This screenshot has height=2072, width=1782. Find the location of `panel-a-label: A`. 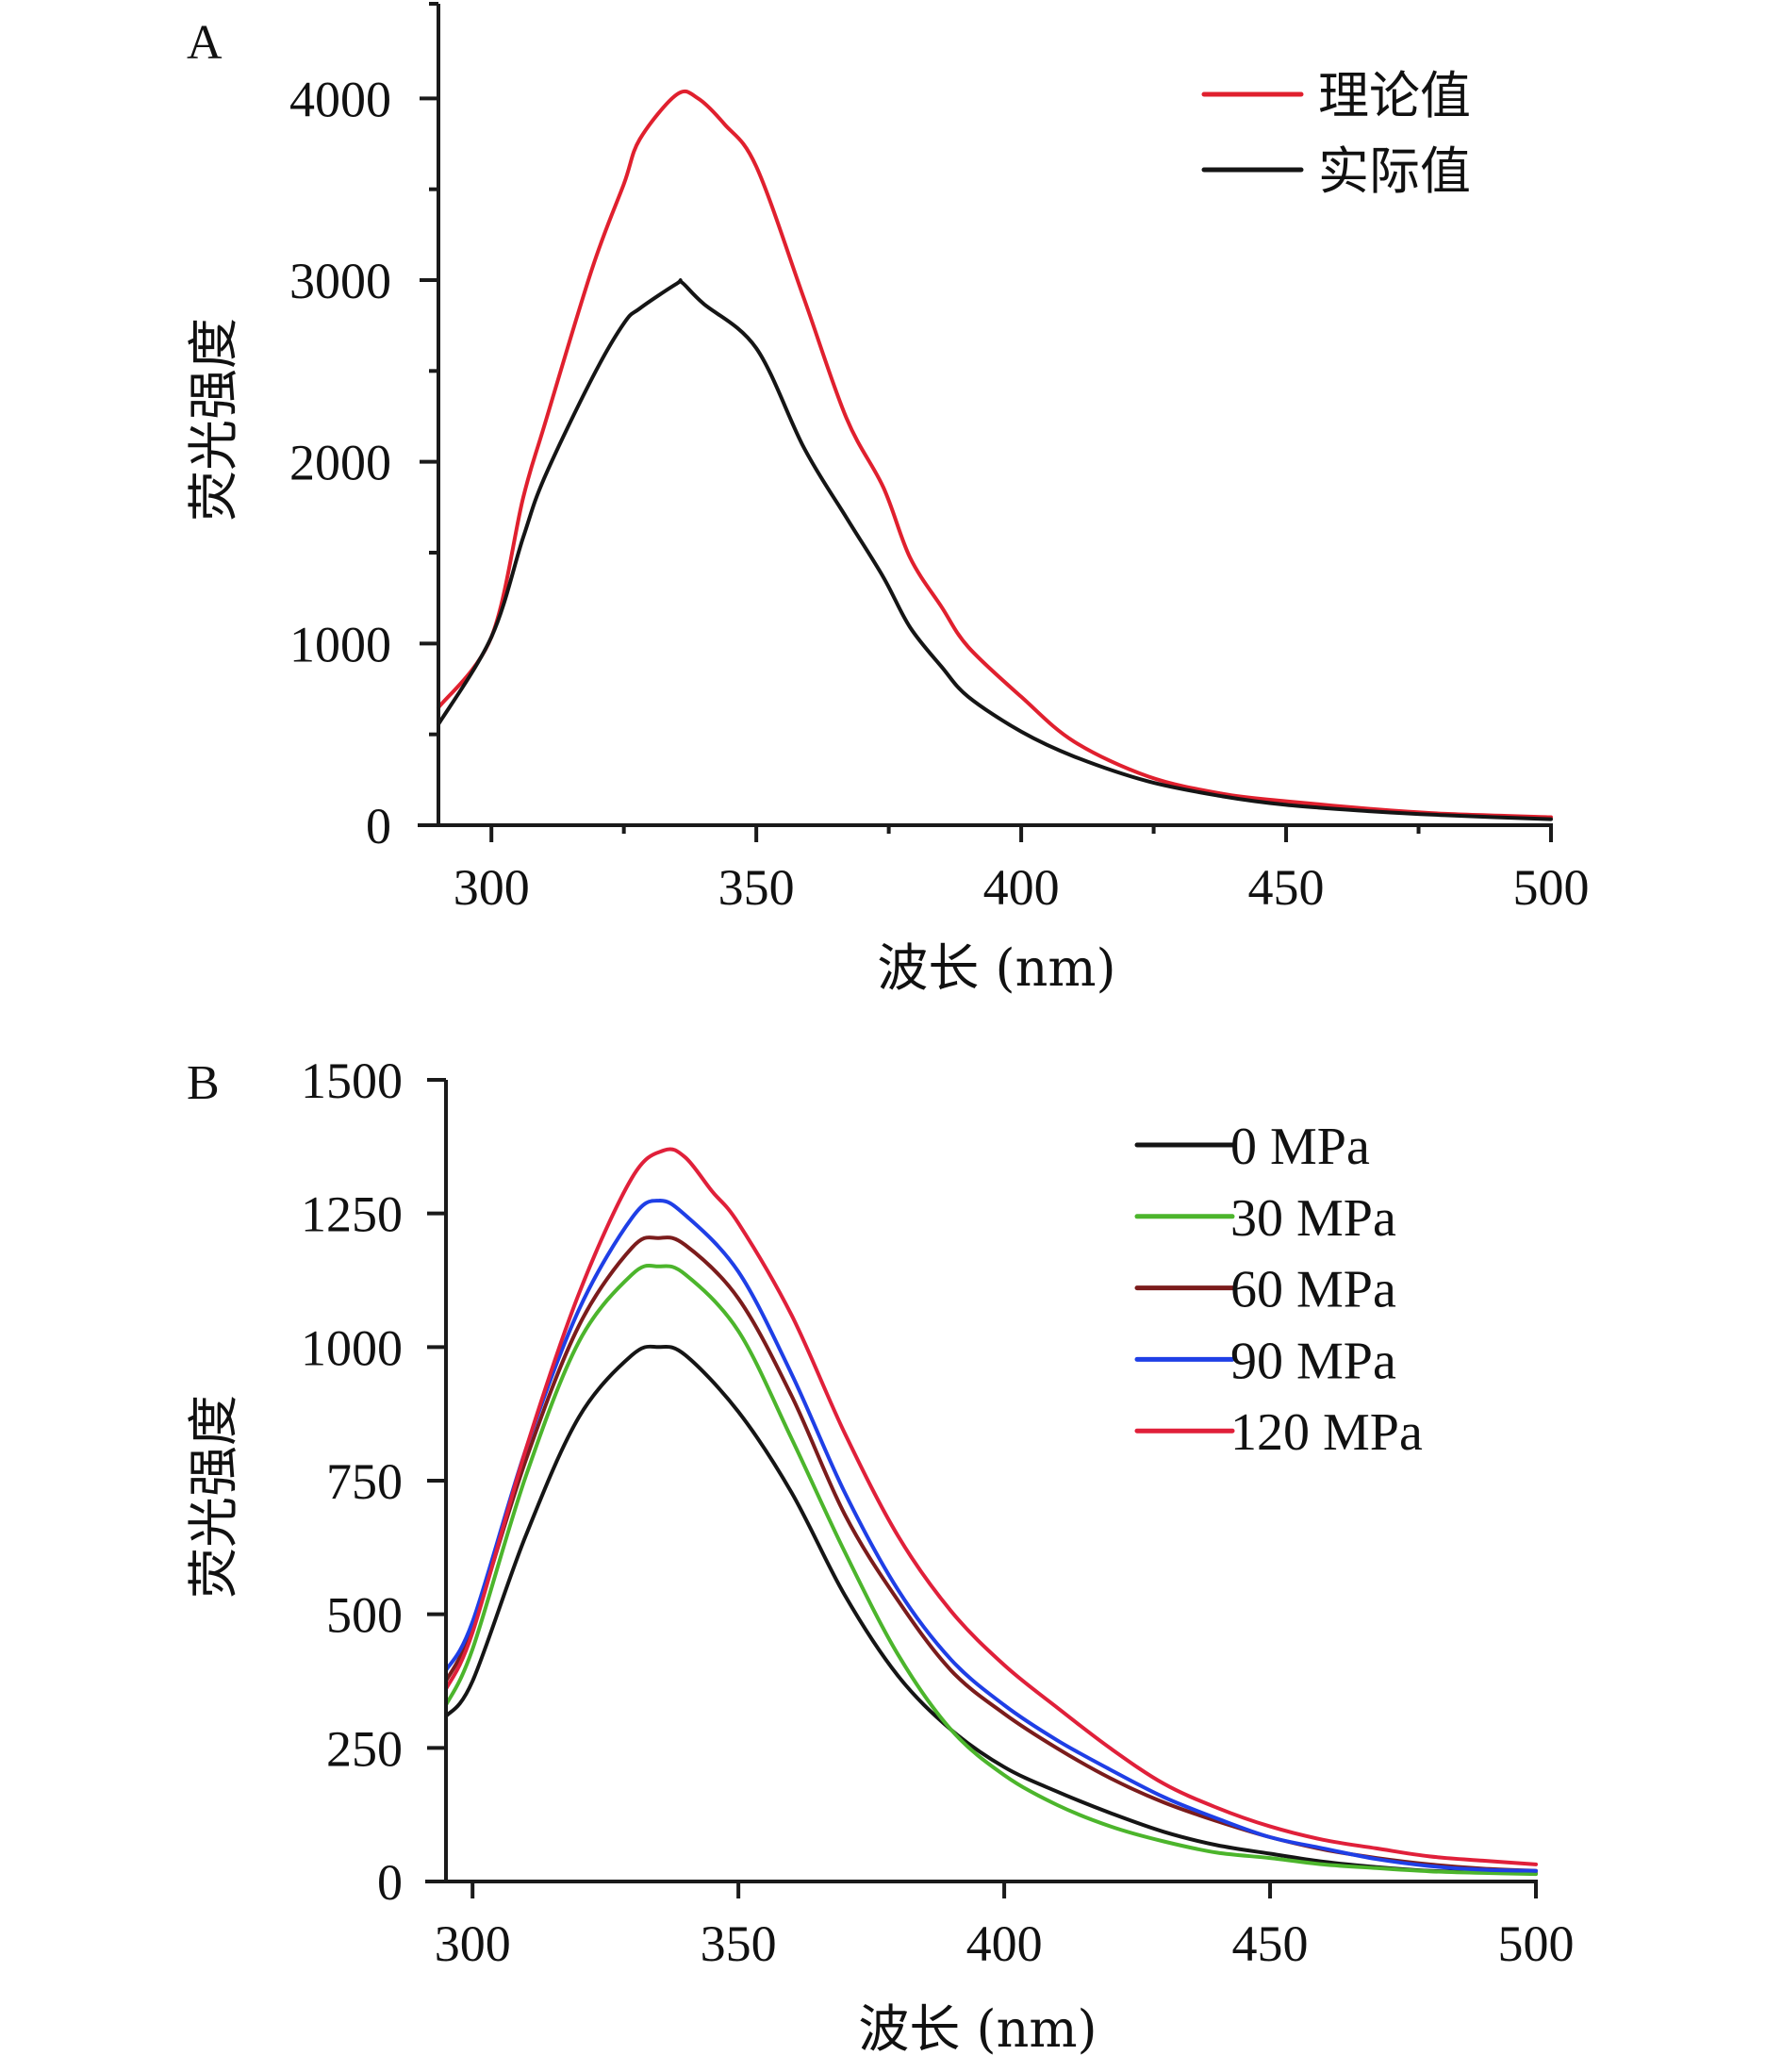

panel-a-label: A is located at coordinates (205, 43).